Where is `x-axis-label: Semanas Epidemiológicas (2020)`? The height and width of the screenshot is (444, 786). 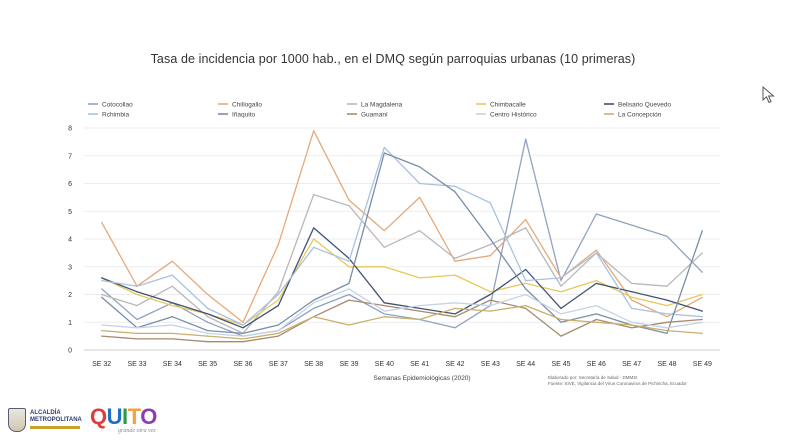 x-axis-label: Semanas Epidemiológicas (2020) is located at coordinates (421, 378).